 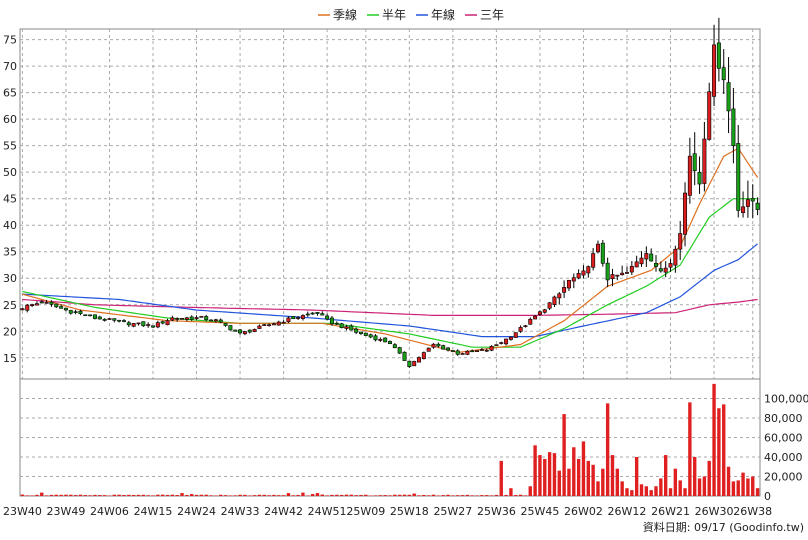 What do you see at coordinates (109, 511) in the screenshot?
I see `x-tick-label: 24W06` at bounding box center [109, 511].